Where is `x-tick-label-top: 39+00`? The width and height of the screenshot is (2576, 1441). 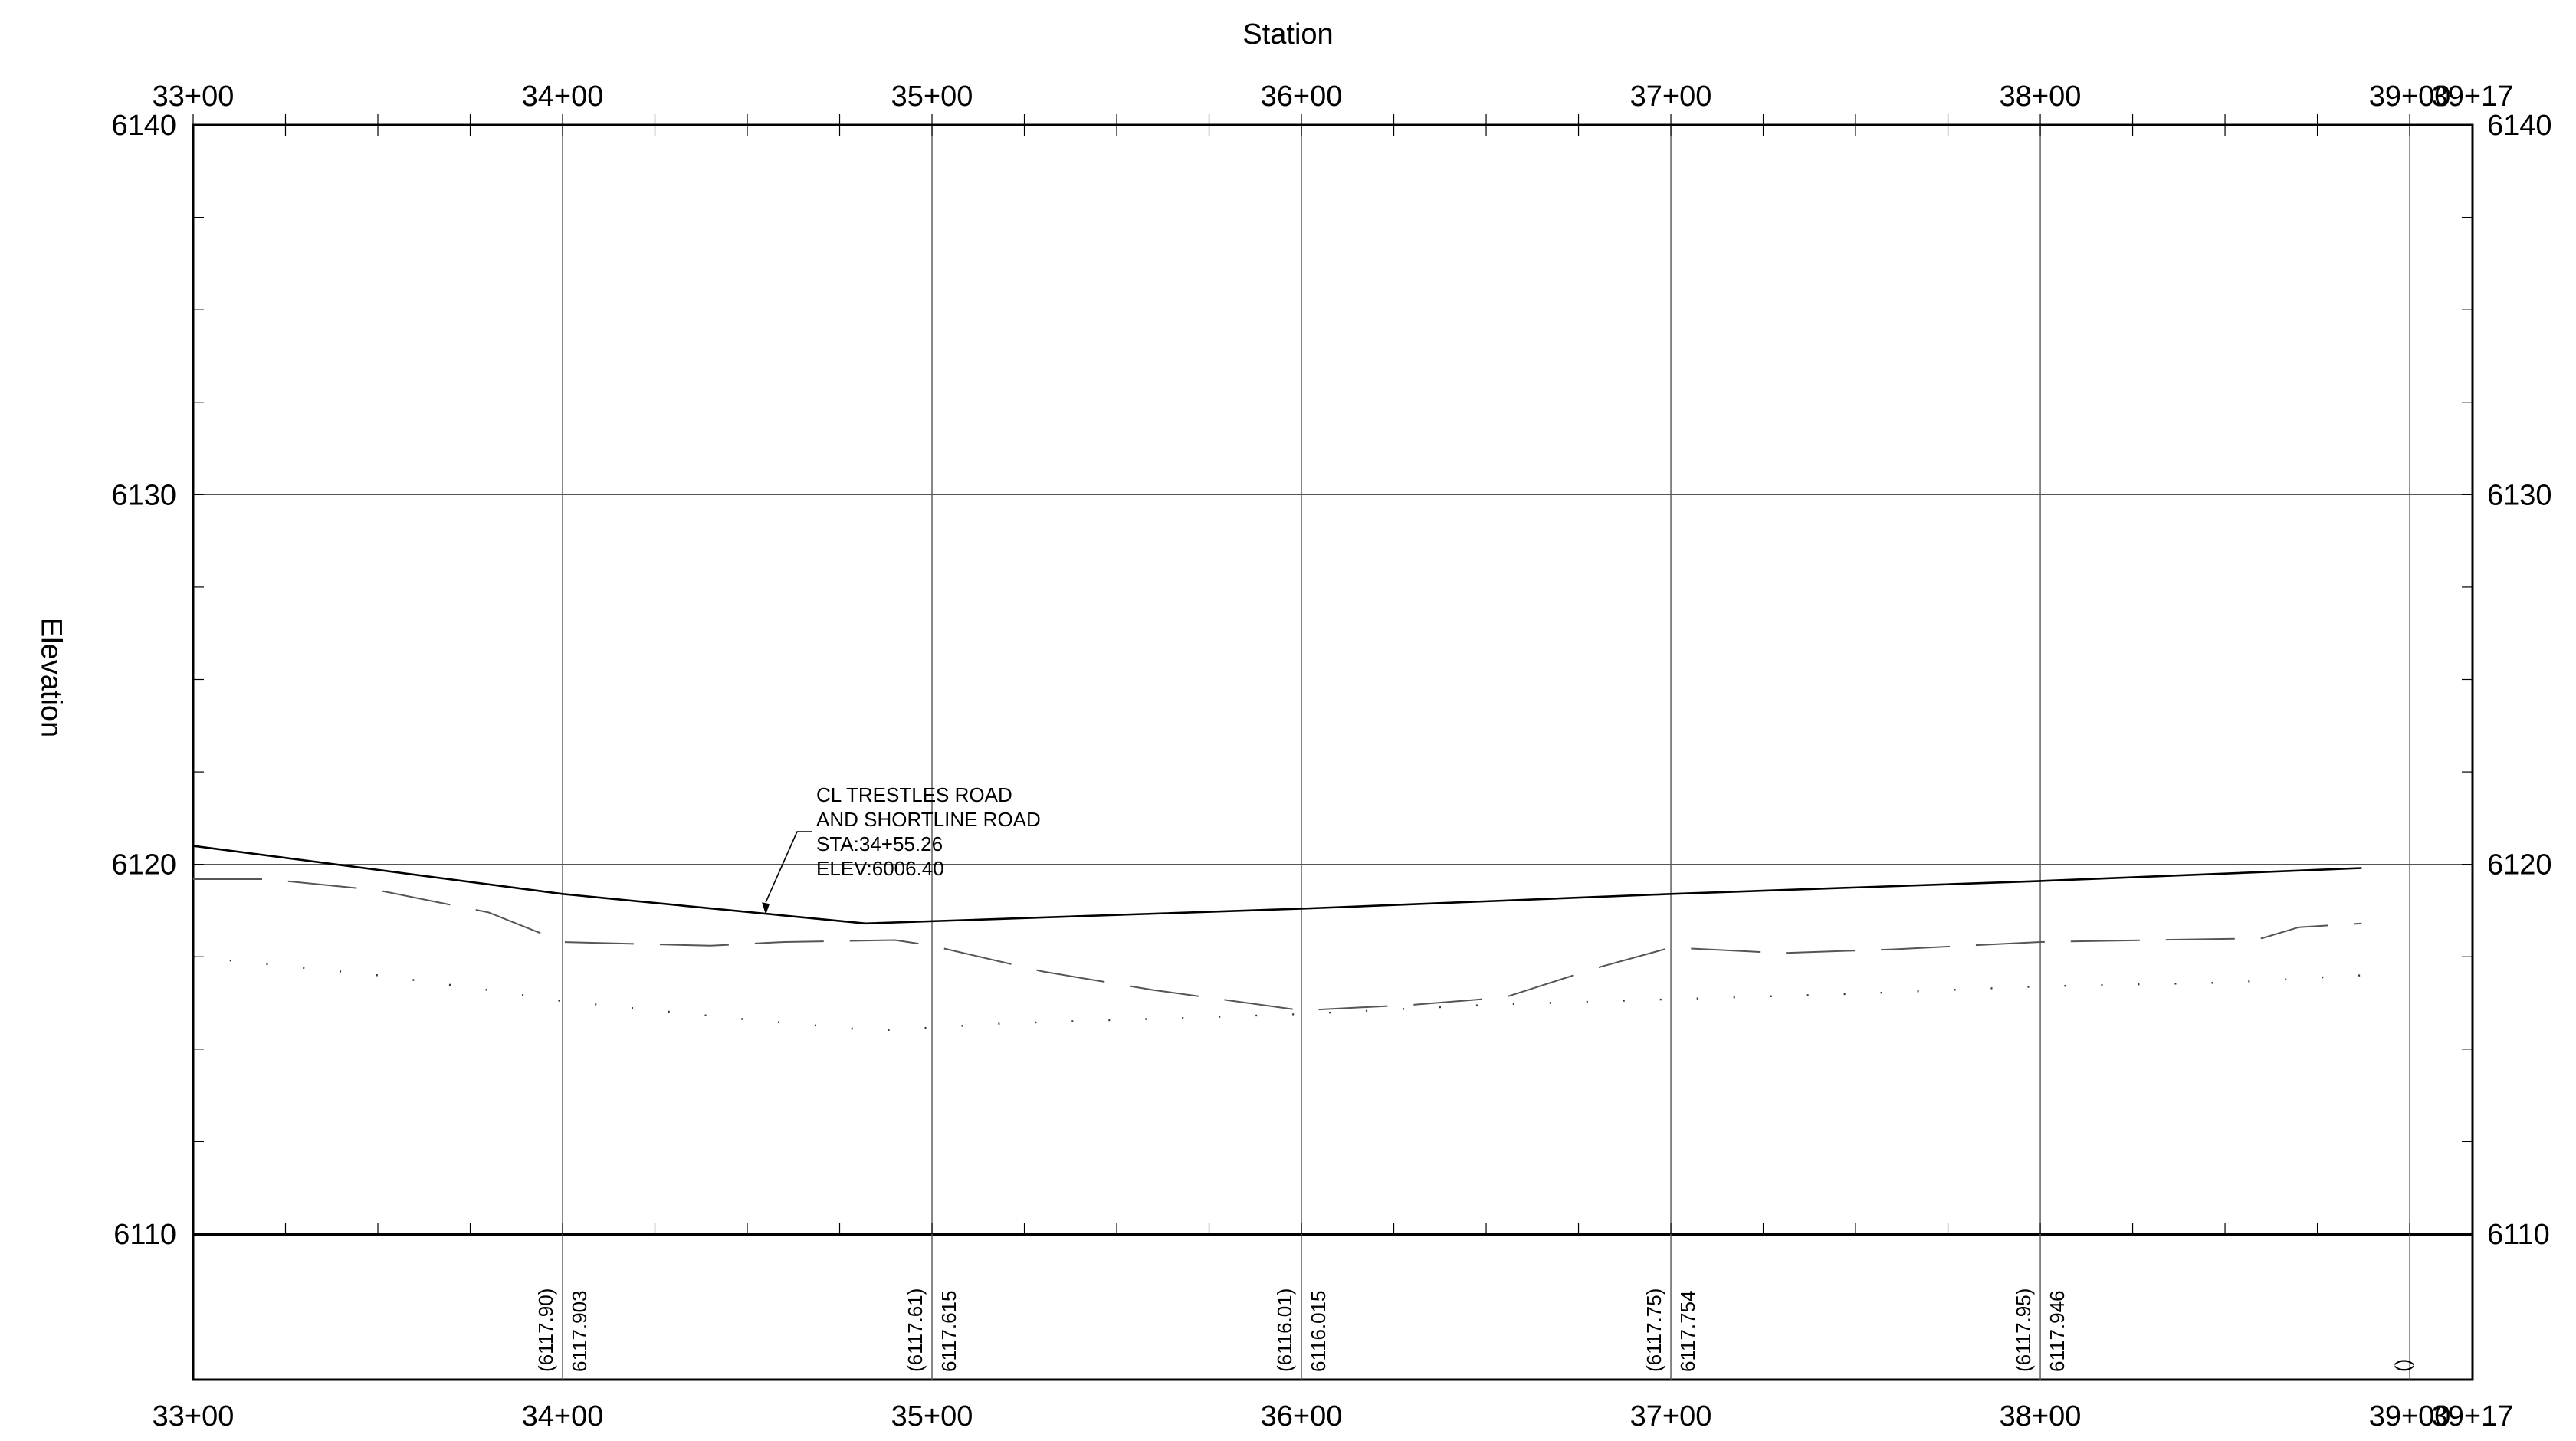
x-tick-label-top: 39+00 is located at coordinates (2410, 96).